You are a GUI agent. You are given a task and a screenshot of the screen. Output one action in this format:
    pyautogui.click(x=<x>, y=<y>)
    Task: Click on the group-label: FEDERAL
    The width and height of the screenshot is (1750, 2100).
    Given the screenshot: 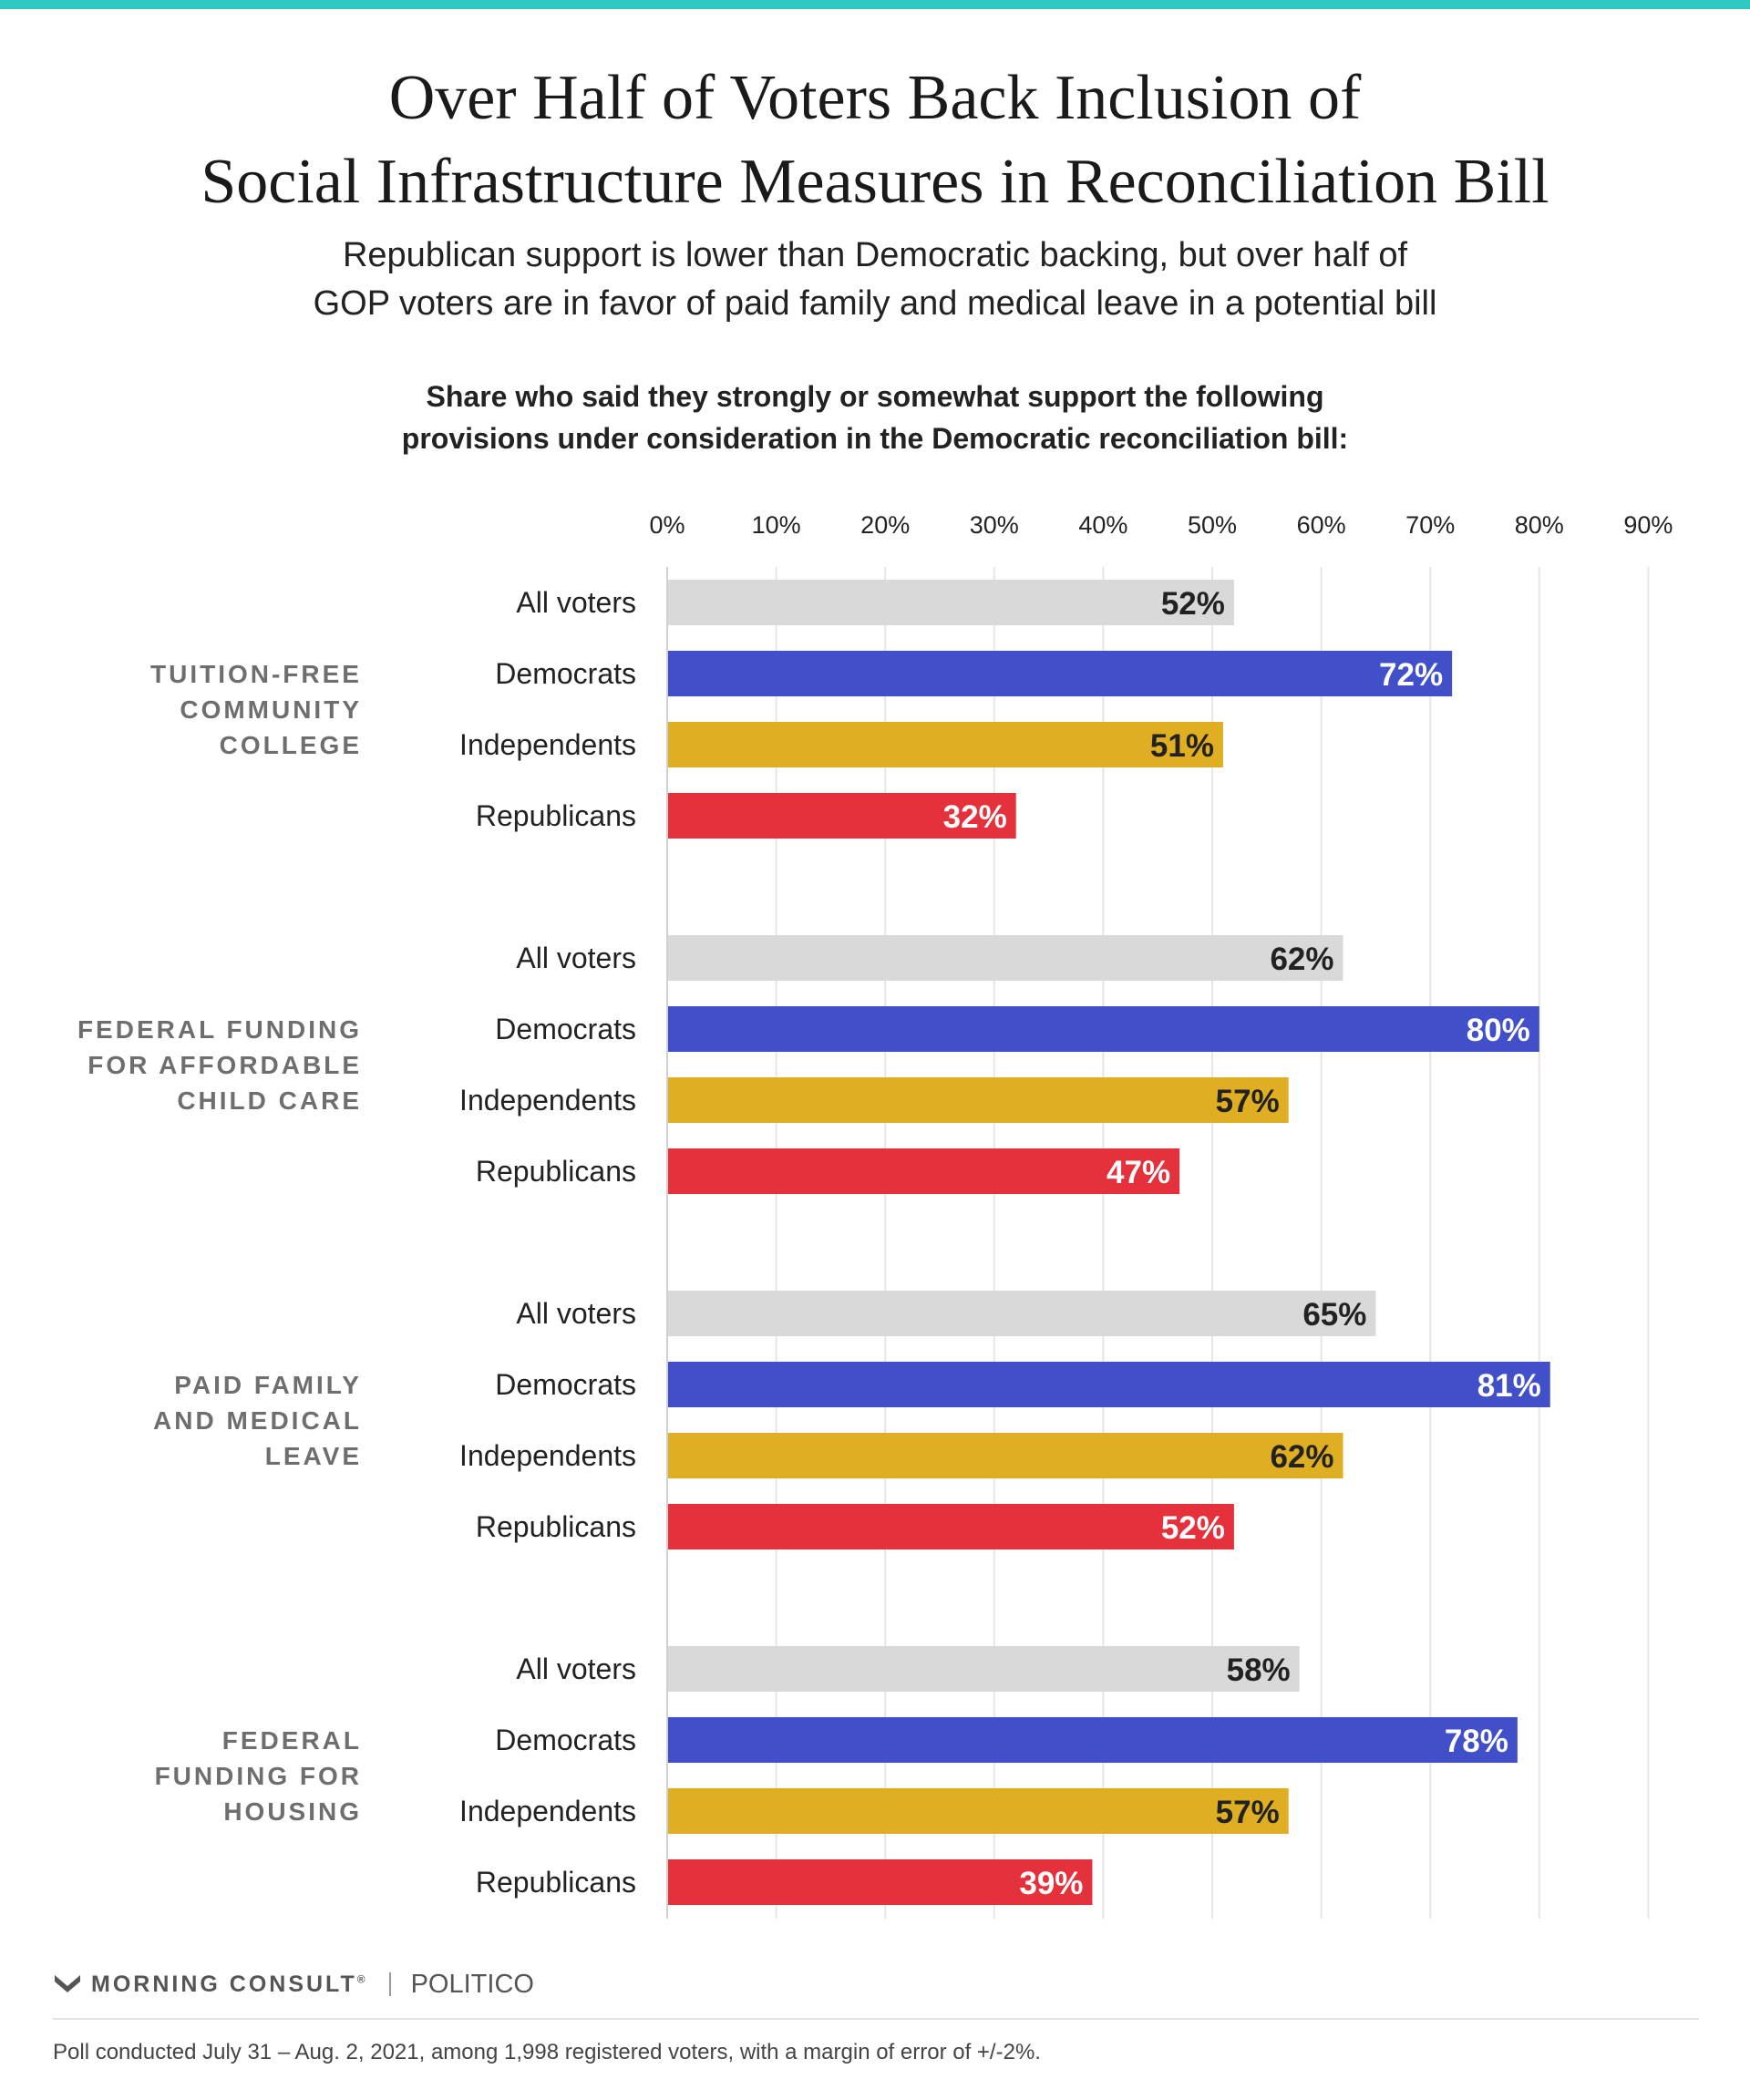 What is the action you would take?
    pyautogui.click(x=292, y=1741)
    